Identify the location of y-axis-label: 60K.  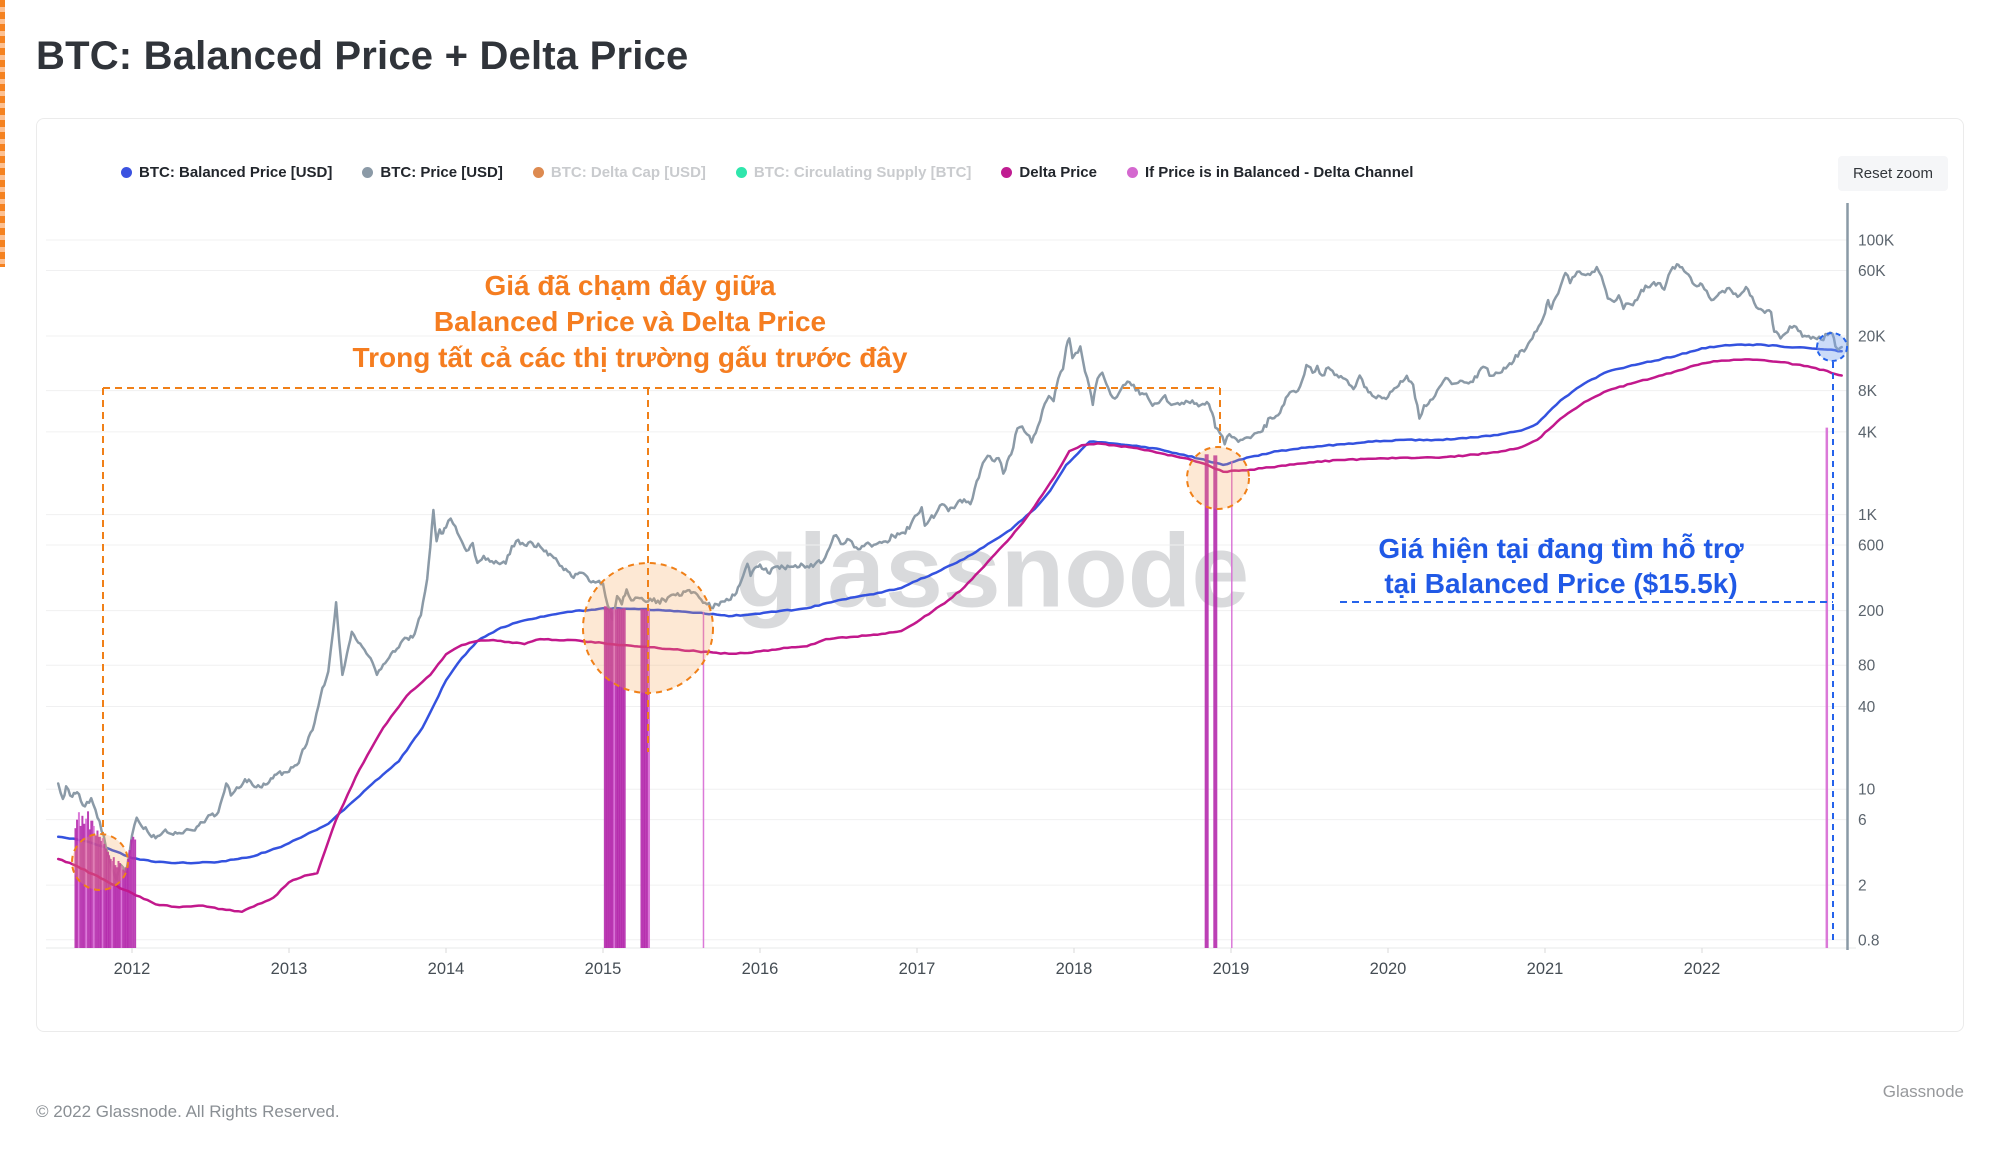
(1872, 271).